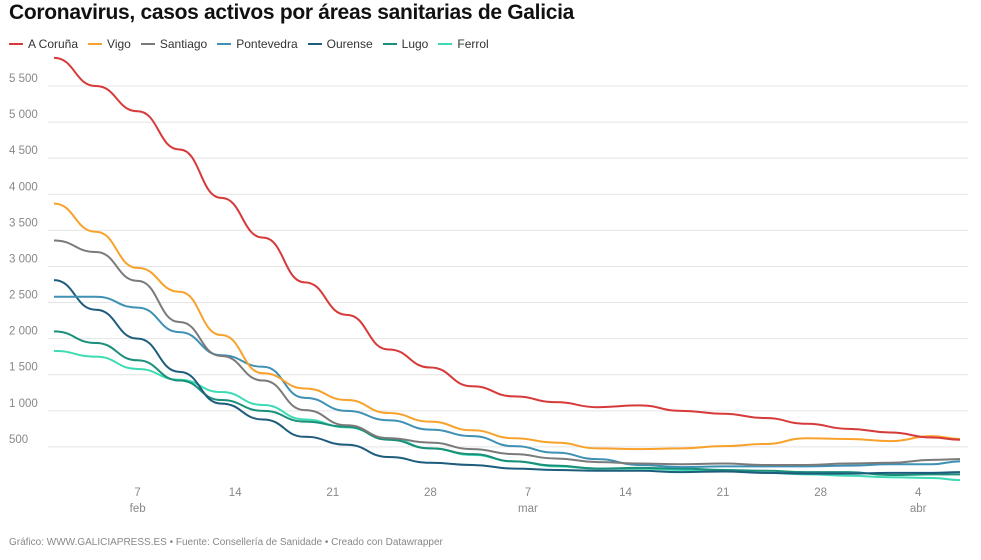 Image resolution: width=981 pixels, height=560 pixels. What do you see at coordinates (23, 332) in the screenshot?
I see `y-tick-label: 2 000` at bounding box center [23, 332].